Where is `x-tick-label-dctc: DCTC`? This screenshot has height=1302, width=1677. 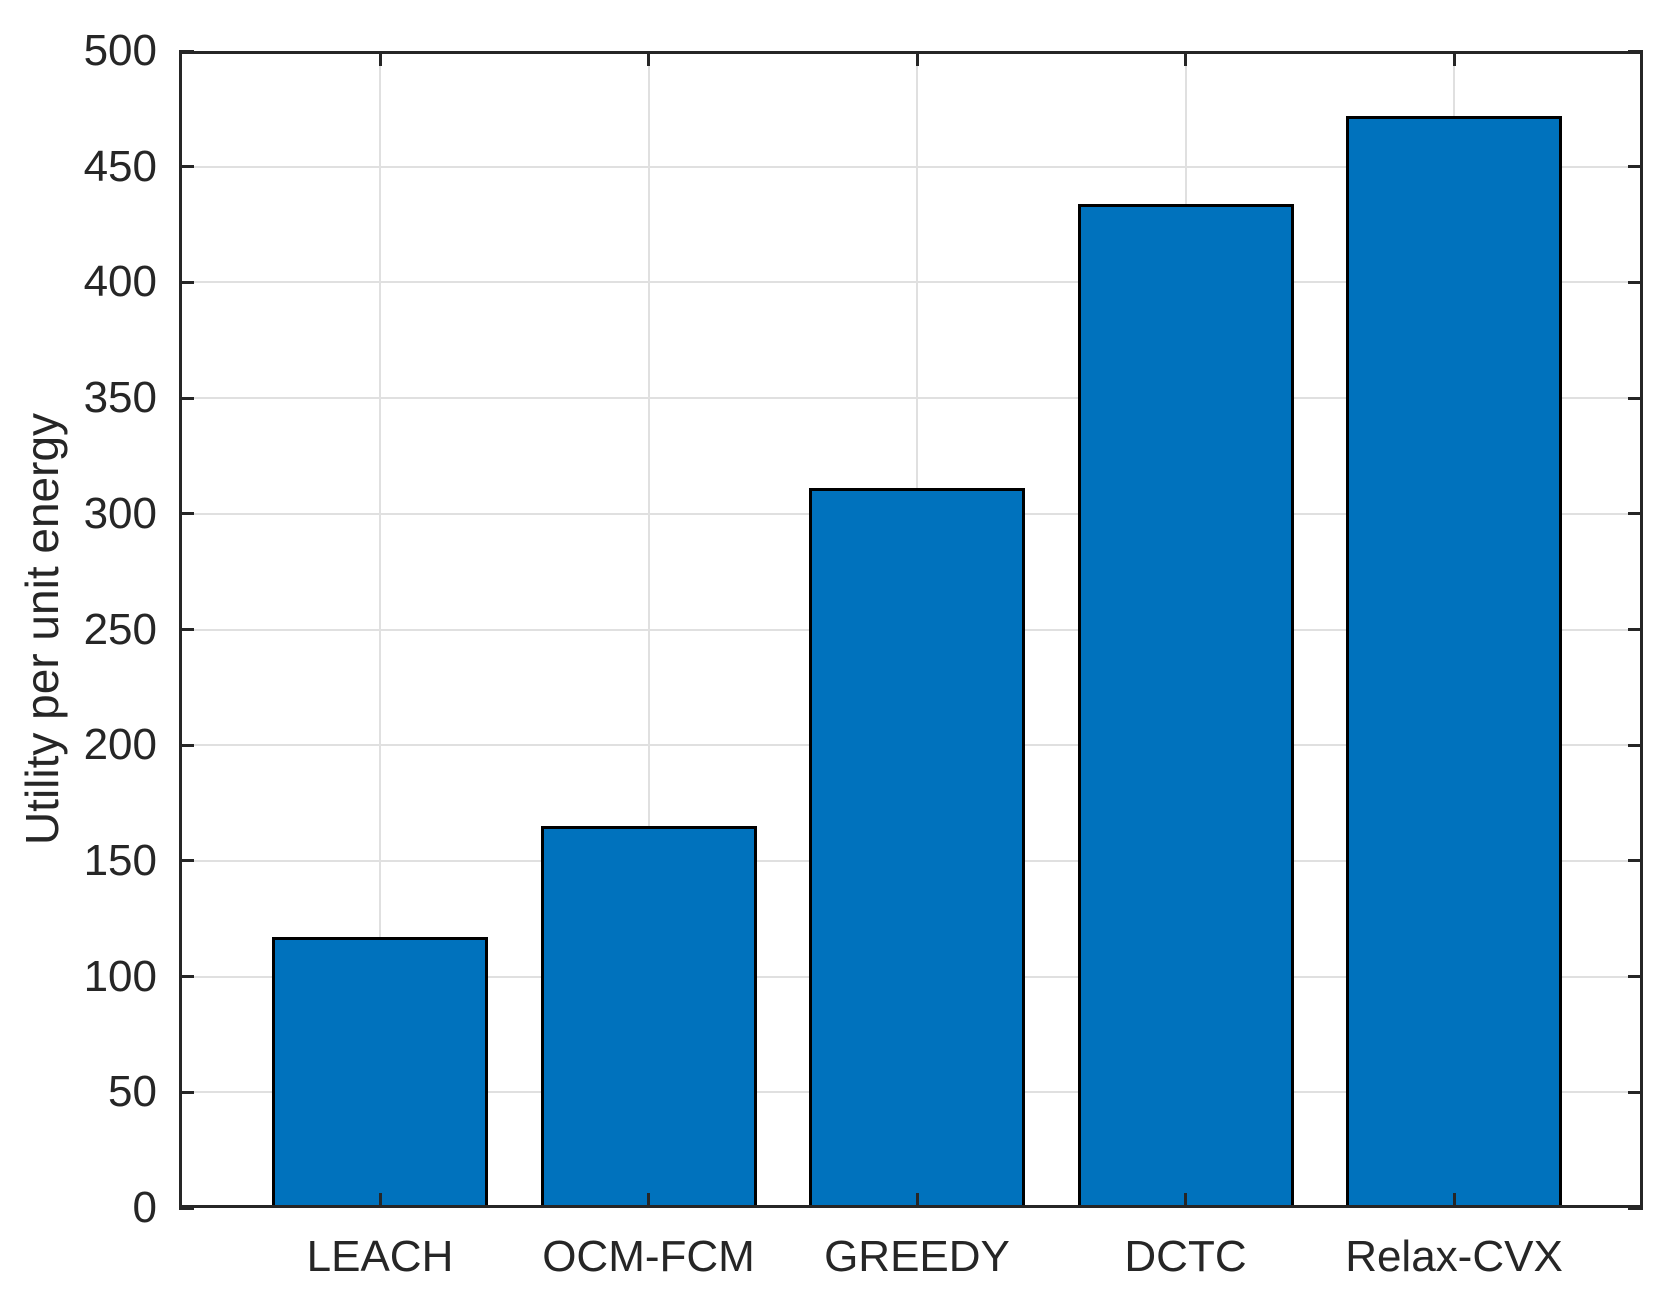 x-tick-label-dctc: DCTC is located at coordinates (1185, 1256).